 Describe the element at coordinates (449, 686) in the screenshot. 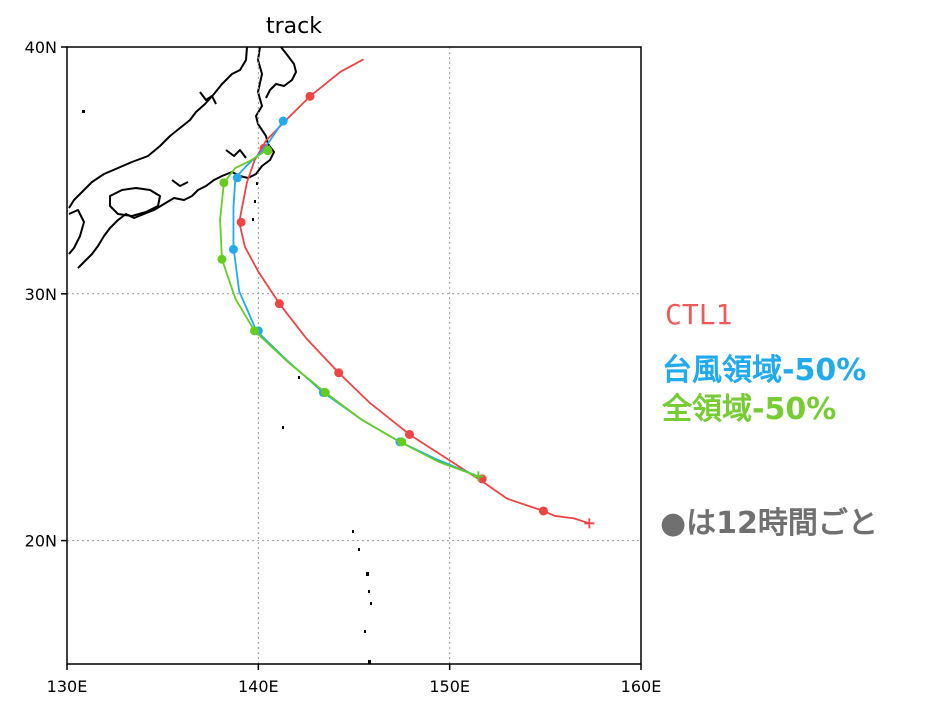

I see `x-tick-label-2: 150E` at that location.